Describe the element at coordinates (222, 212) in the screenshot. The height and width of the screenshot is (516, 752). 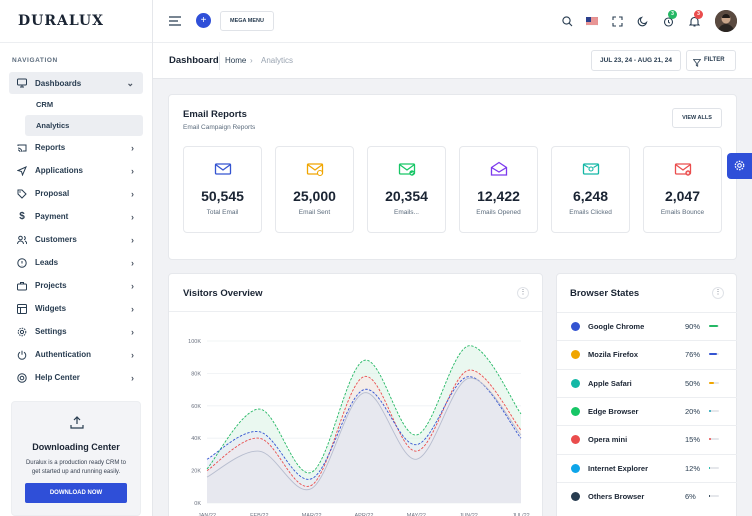
I see `stat-label: Total Email` at that location.